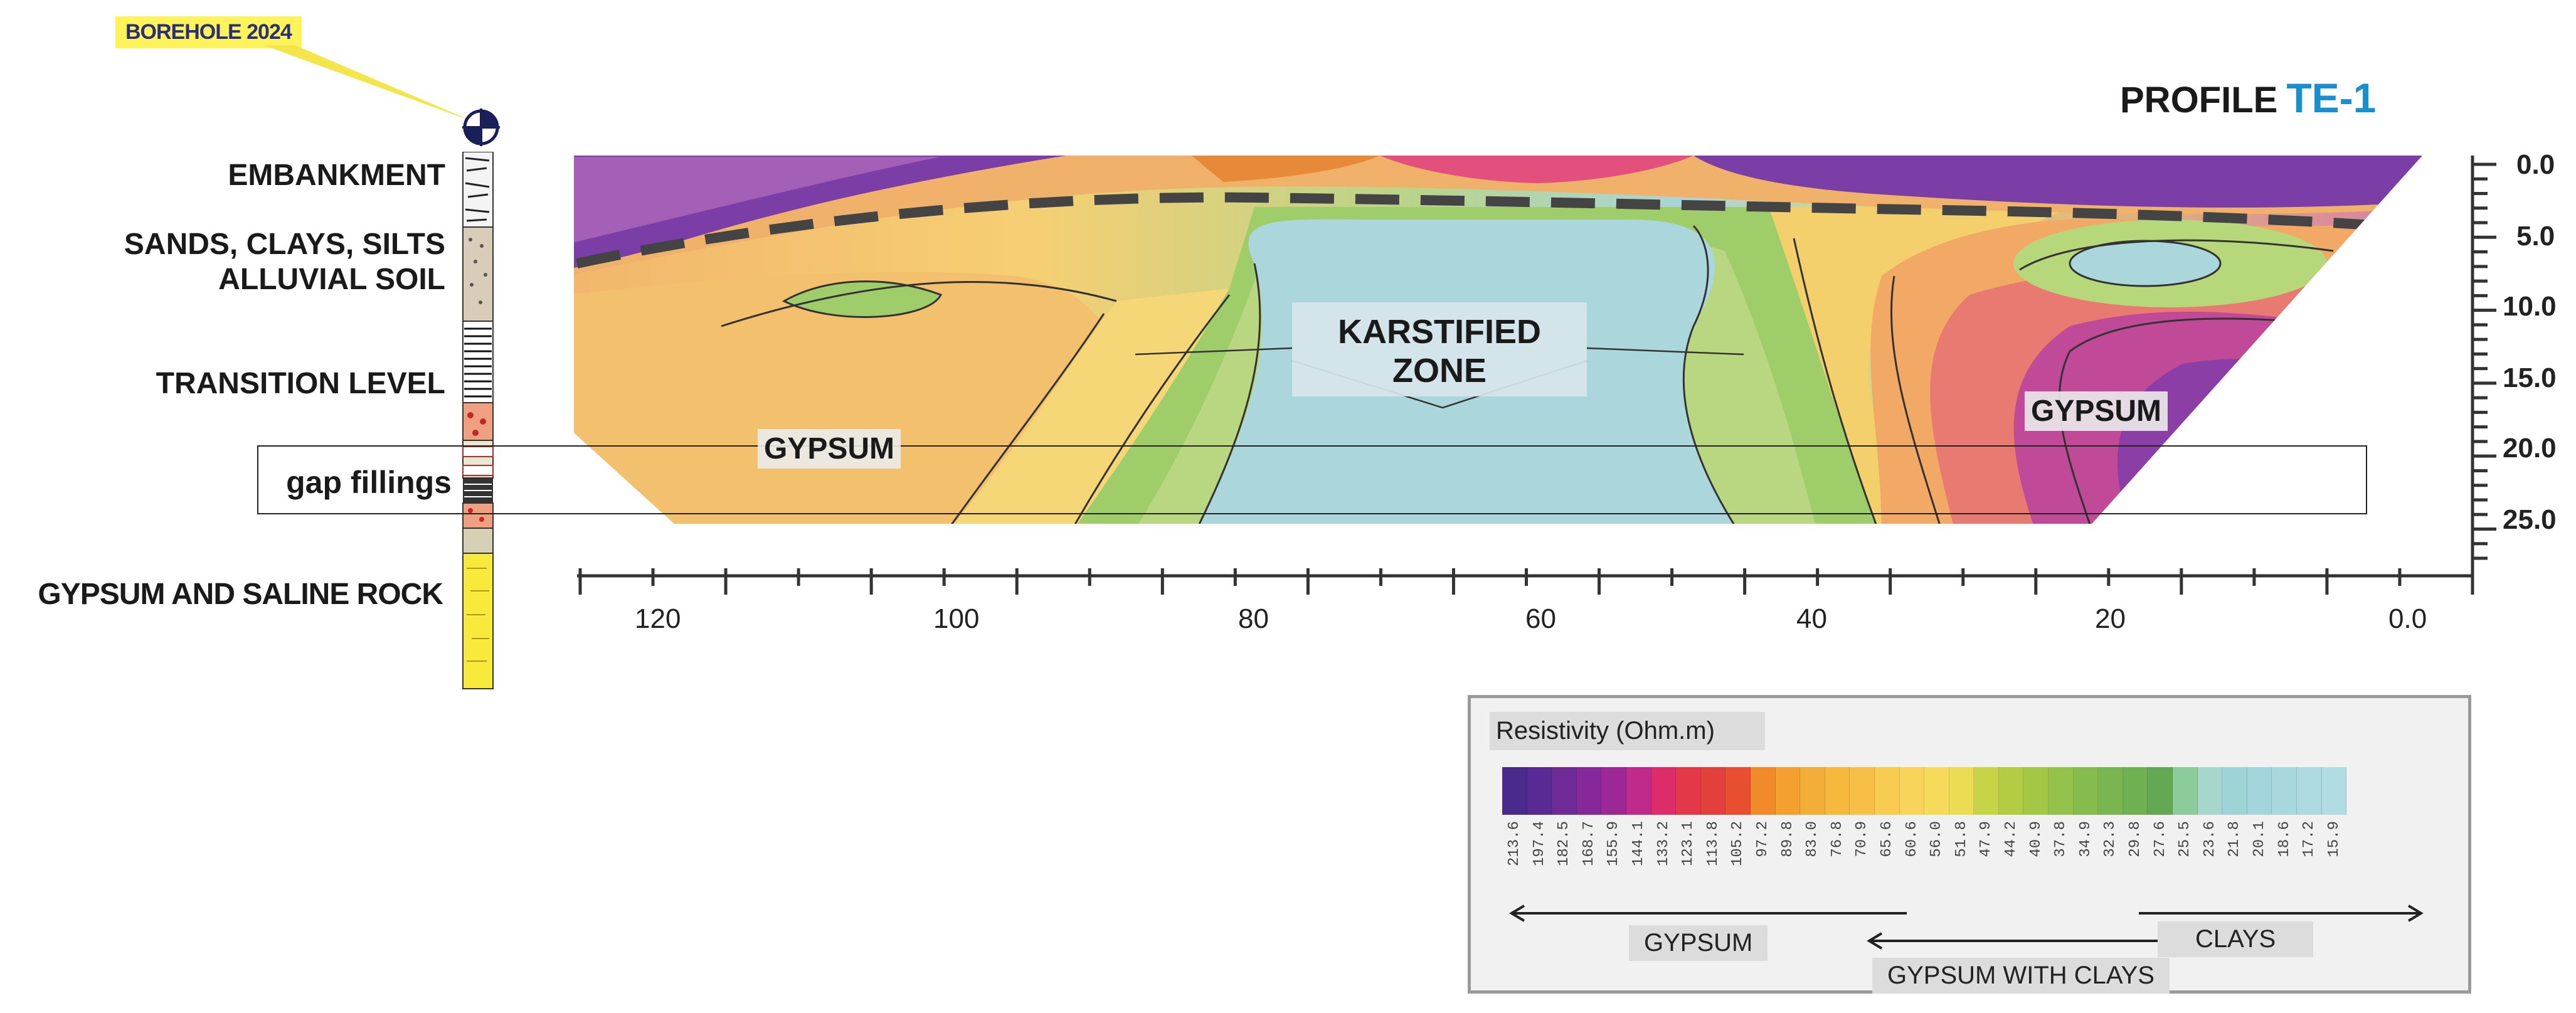 Image resolution: width=2576 pixels, height=1013 pixels. I want to click on karstified-zone-line-2: ZONE, so click(1439, 371).